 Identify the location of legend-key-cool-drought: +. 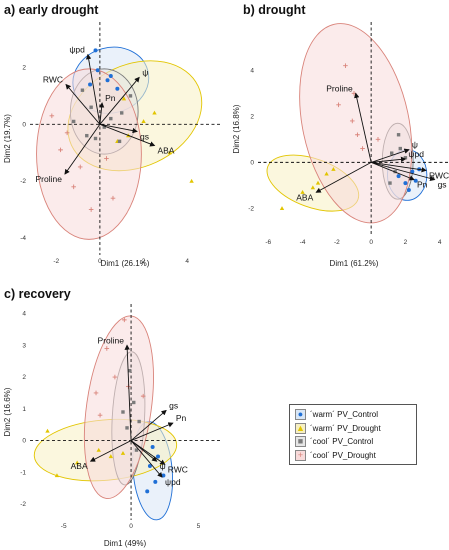
(300, 455).